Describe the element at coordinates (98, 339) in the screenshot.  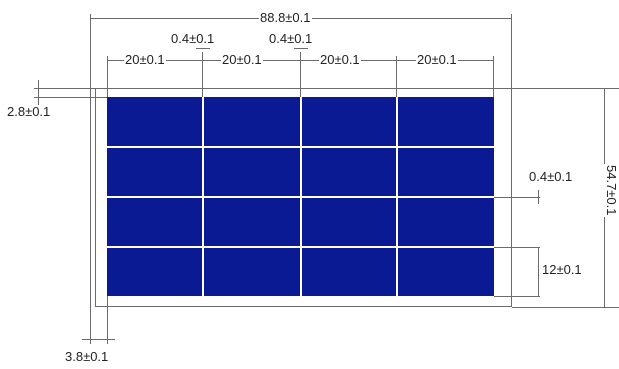
I see `dim-line-left-margin` at that location.